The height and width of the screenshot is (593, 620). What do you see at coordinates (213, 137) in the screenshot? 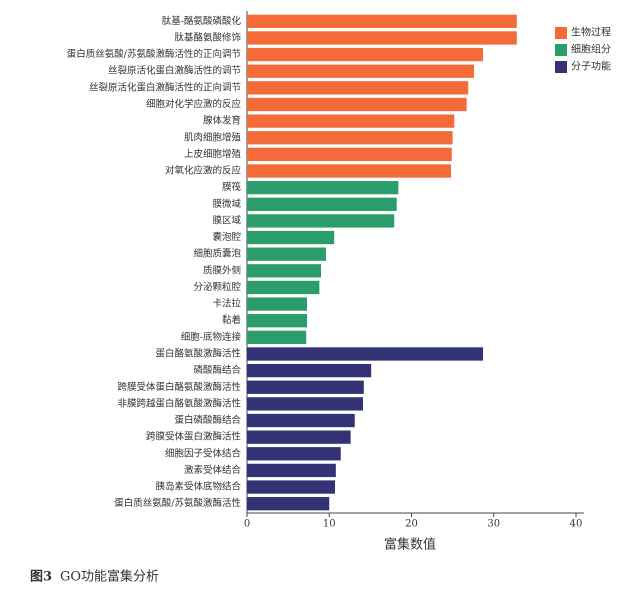
I see `y-tick-label: 肌肉细胞增殖` at bounding box center [213, 137].